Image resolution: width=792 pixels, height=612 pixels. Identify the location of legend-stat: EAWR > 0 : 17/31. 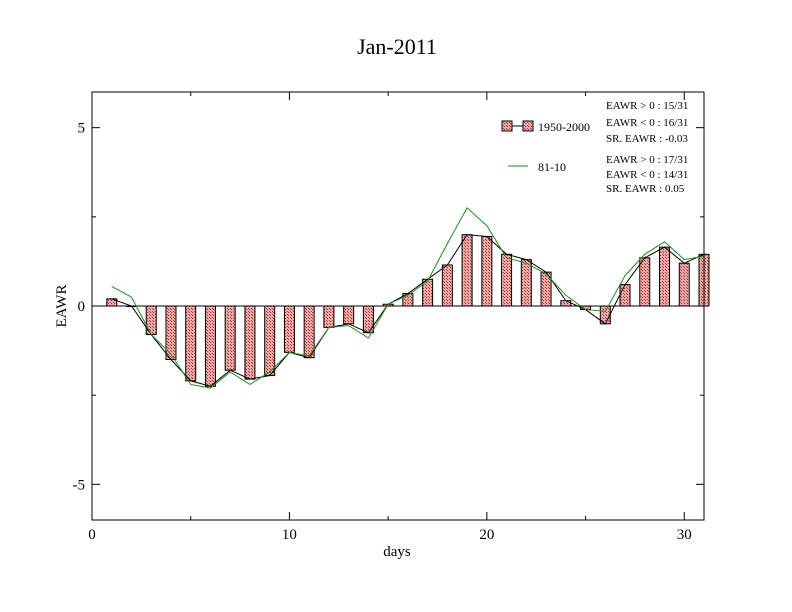
(647, 160).